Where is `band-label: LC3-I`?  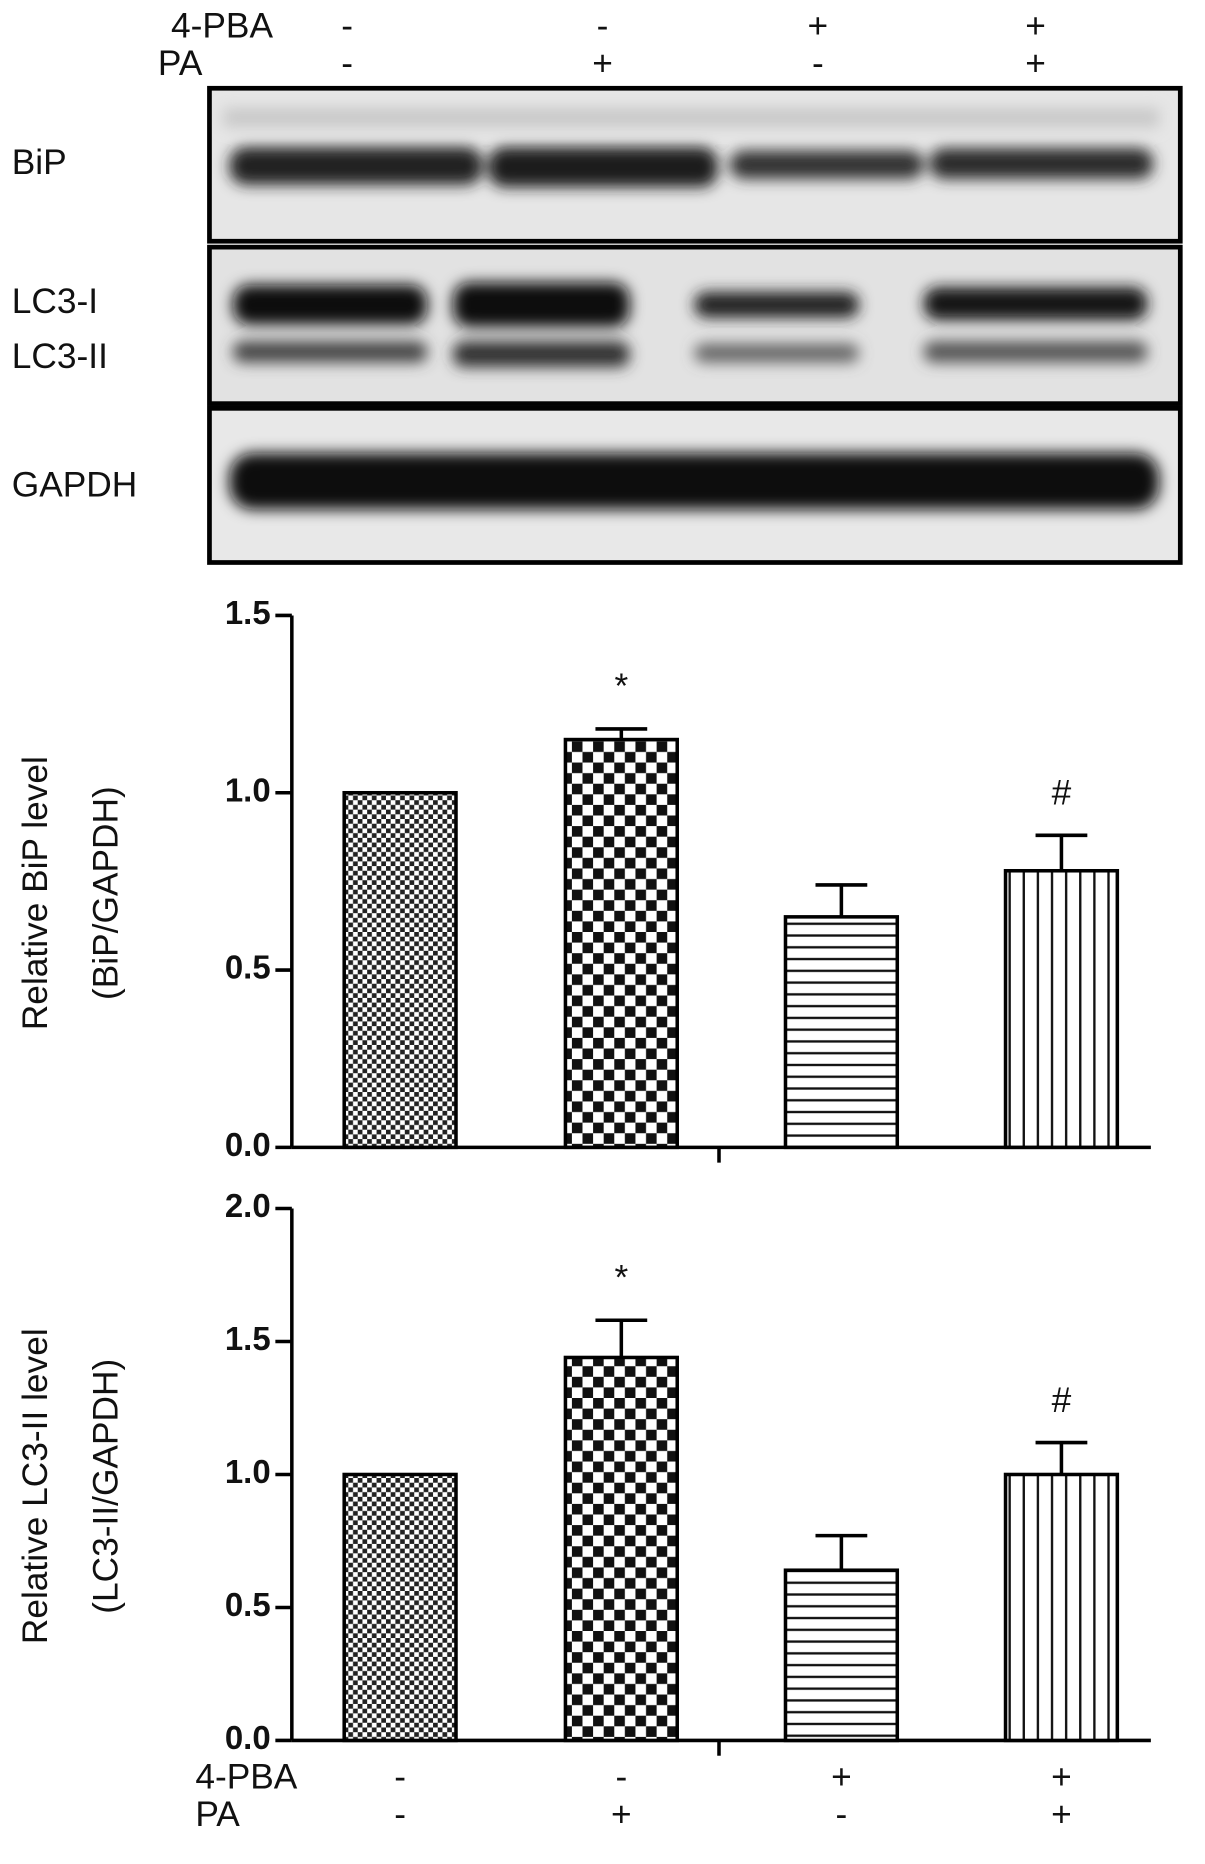 band-label: LC3-I is located at coordinates (55, 301).